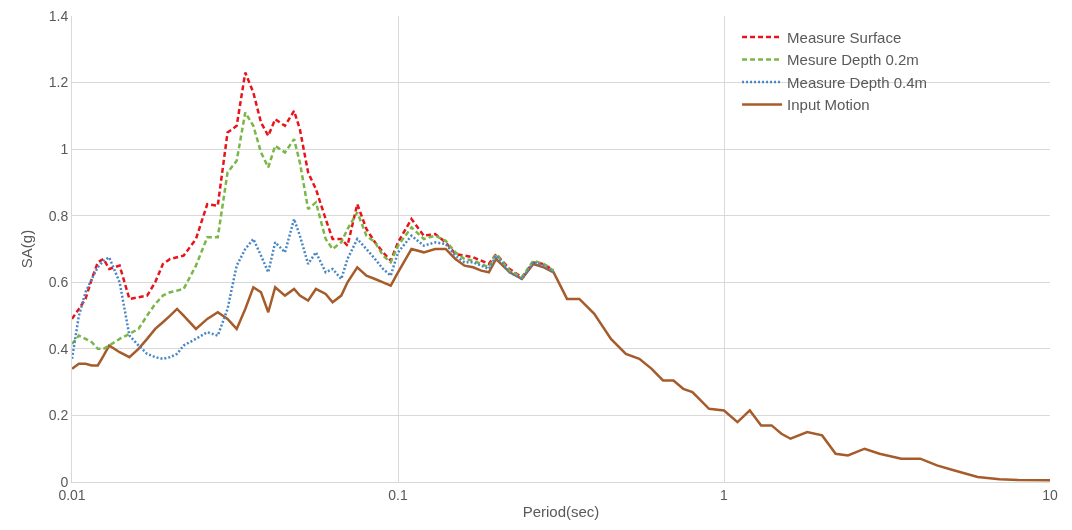 The image size is (1072, 530). I want to click on y-tick-label: 1, so click(64, 149).